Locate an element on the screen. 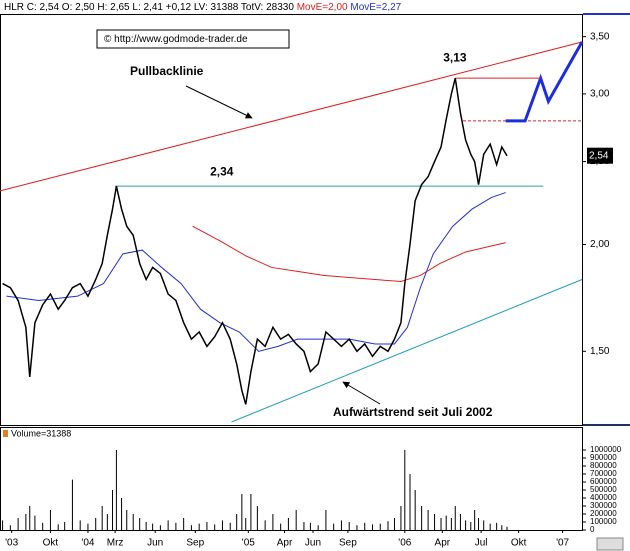 This screenshot has width=630, height=551. y-tick-label: 2,00 is located at coordinates (600, 244).